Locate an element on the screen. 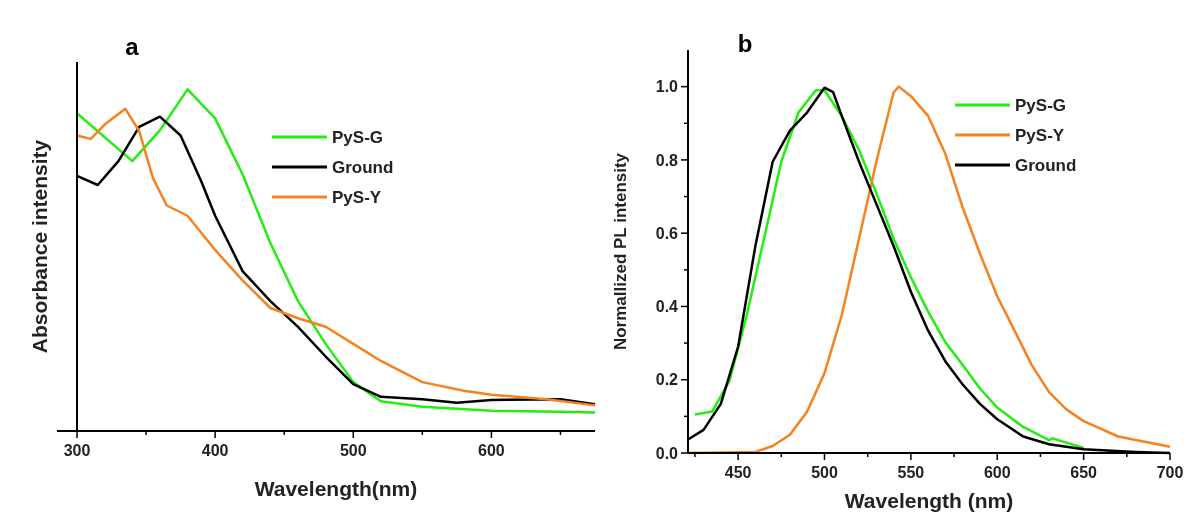 The image size is (1195, 518). x-axis-title: Wavelength (nm) is located at coordinates (929, 500).